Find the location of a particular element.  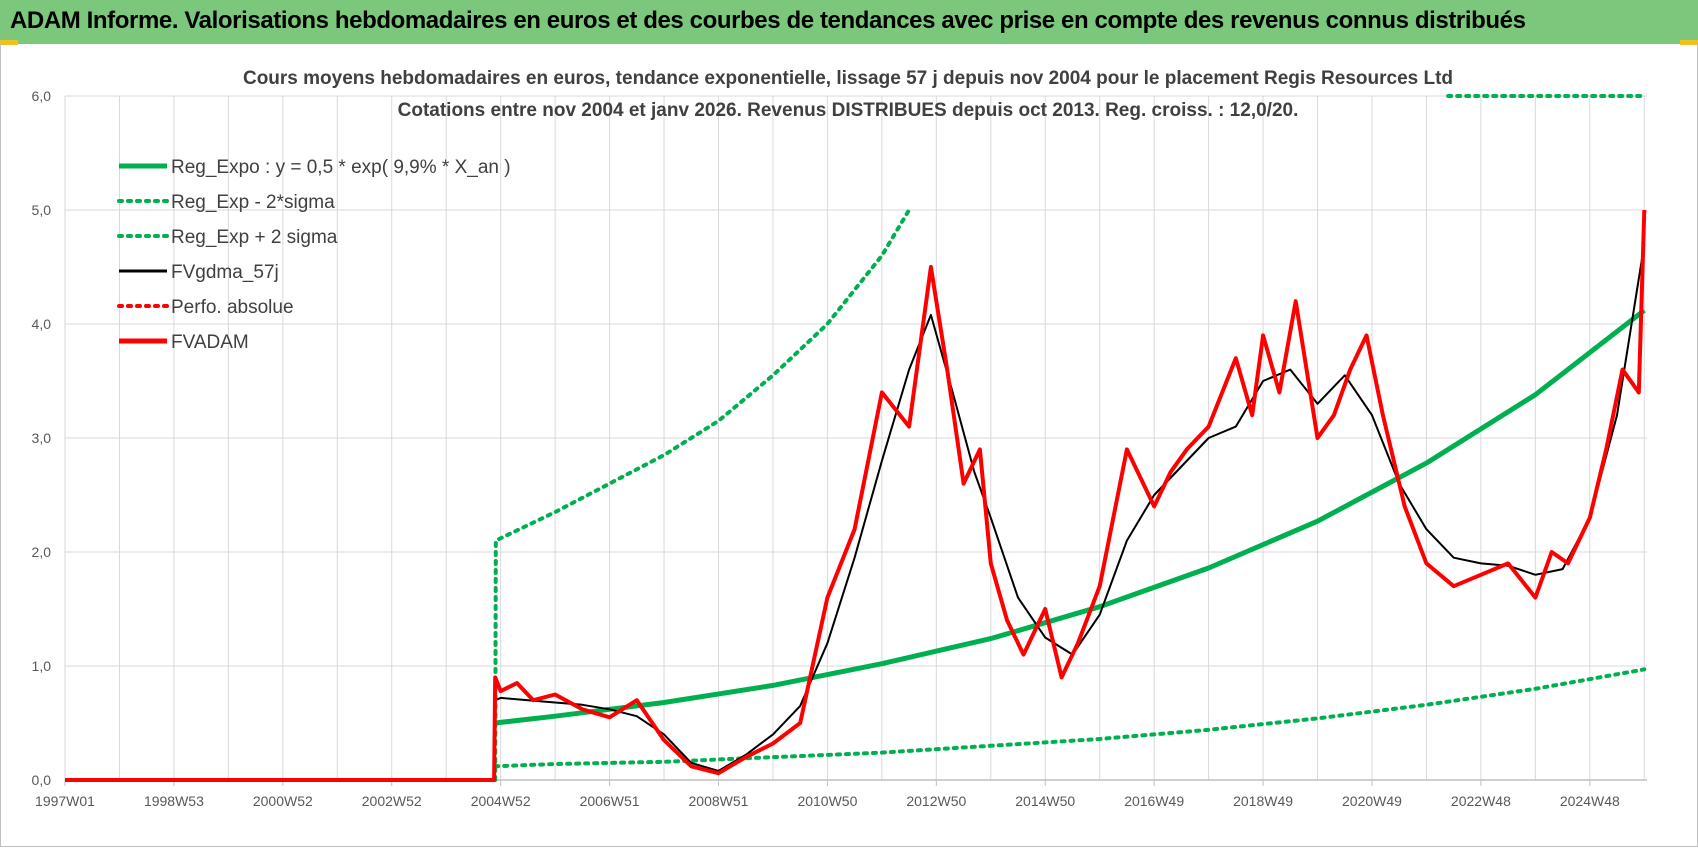

legend-label: Reg_Exp + 2 sigma is located at coordinates (254, 237).